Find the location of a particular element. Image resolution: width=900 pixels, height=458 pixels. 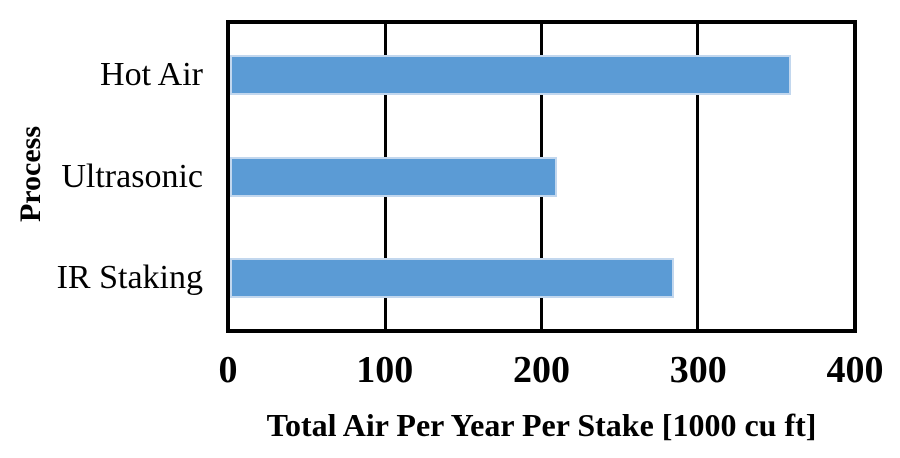

bar-ultrasonic is located at coordinates (394, 176).